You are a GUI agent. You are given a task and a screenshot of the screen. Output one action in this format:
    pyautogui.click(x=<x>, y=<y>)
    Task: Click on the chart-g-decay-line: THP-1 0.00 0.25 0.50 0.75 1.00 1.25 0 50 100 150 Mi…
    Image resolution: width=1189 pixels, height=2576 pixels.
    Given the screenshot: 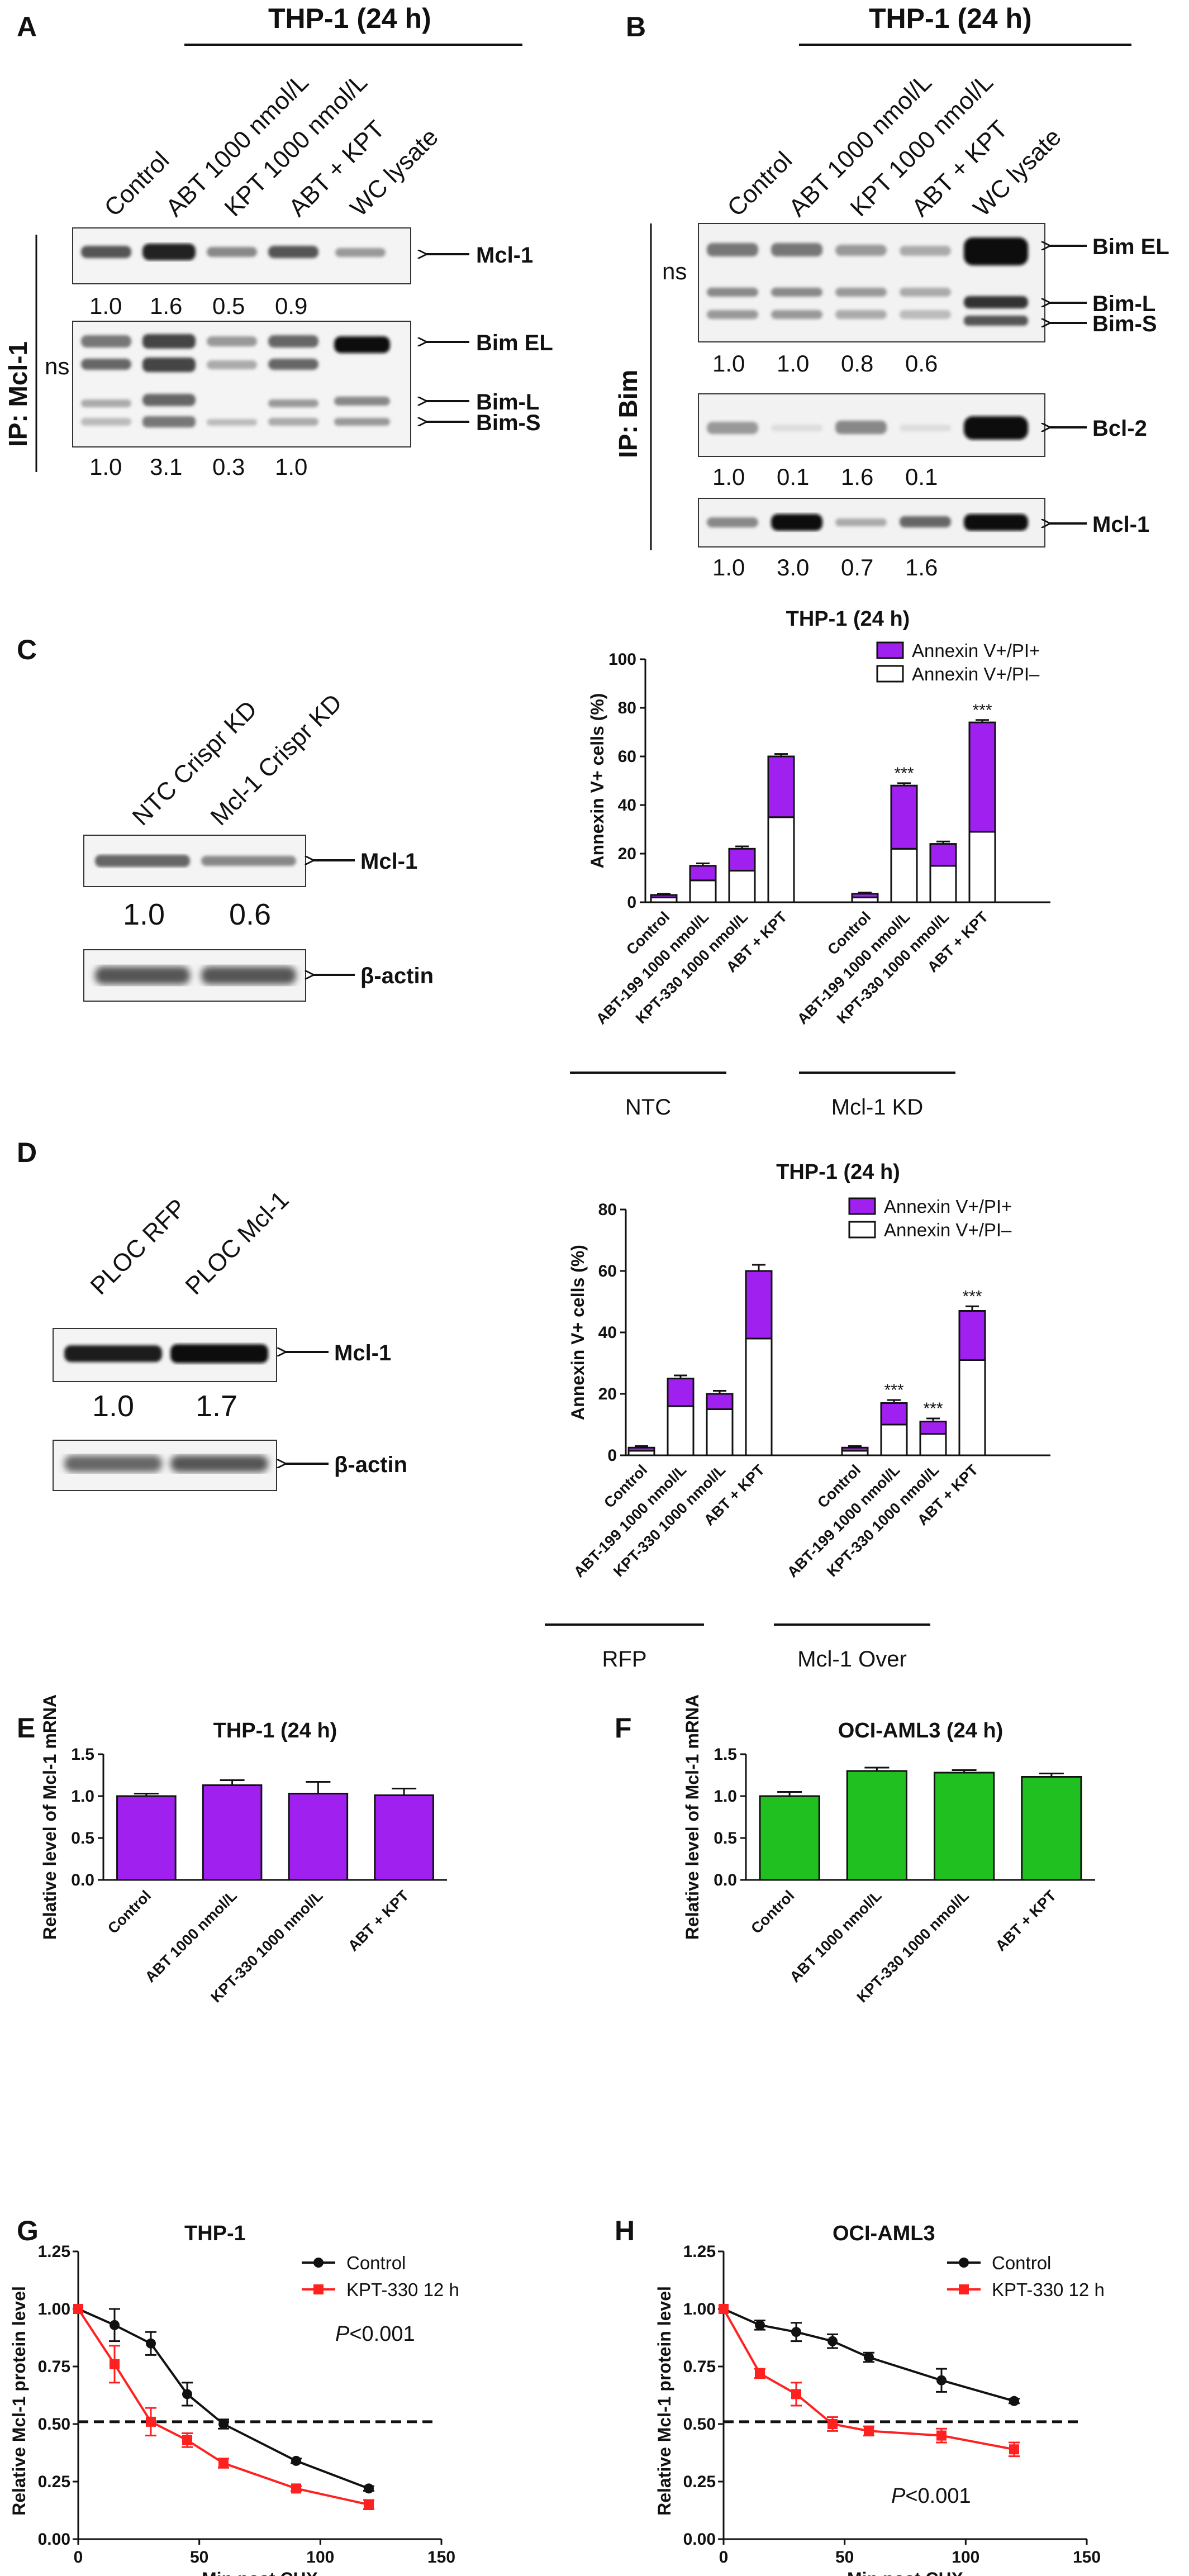 What is the action you would take?
    pyautogui.click(x=234, y=2399)
    